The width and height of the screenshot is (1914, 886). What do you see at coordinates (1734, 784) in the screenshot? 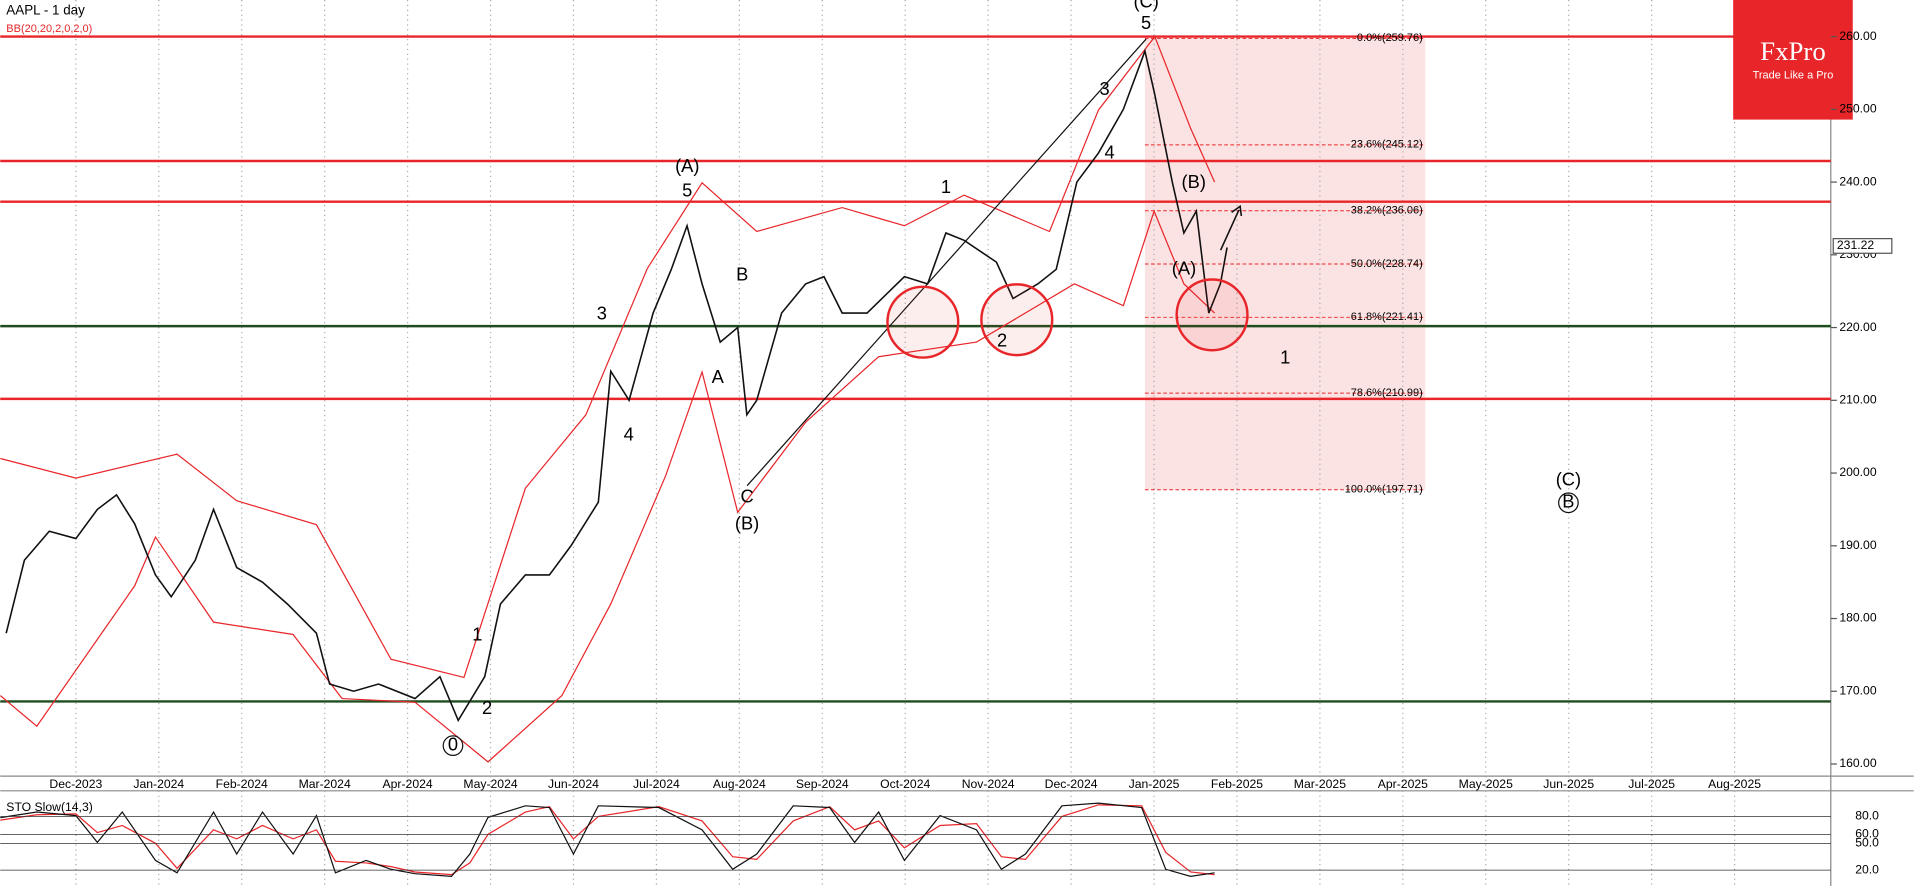
I see `x-tick-label: Aug-2025` at bounding box center [1734, 784].